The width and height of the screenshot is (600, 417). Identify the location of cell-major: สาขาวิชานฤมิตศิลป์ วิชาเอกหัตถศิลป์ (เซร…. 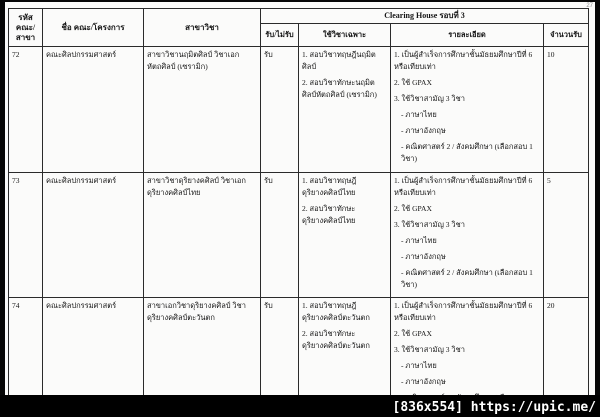
(202, 109).